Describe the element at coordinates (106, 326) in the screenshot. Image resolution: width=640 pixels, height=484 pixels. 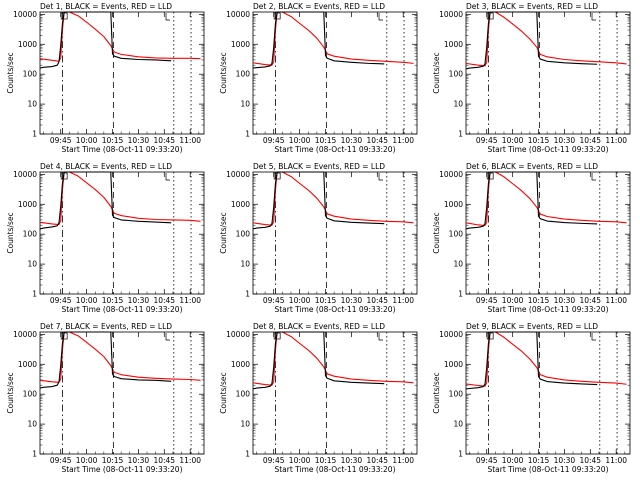
I see `panel-title: Det 7, BLACK = Events, RED = LLD` at that location.